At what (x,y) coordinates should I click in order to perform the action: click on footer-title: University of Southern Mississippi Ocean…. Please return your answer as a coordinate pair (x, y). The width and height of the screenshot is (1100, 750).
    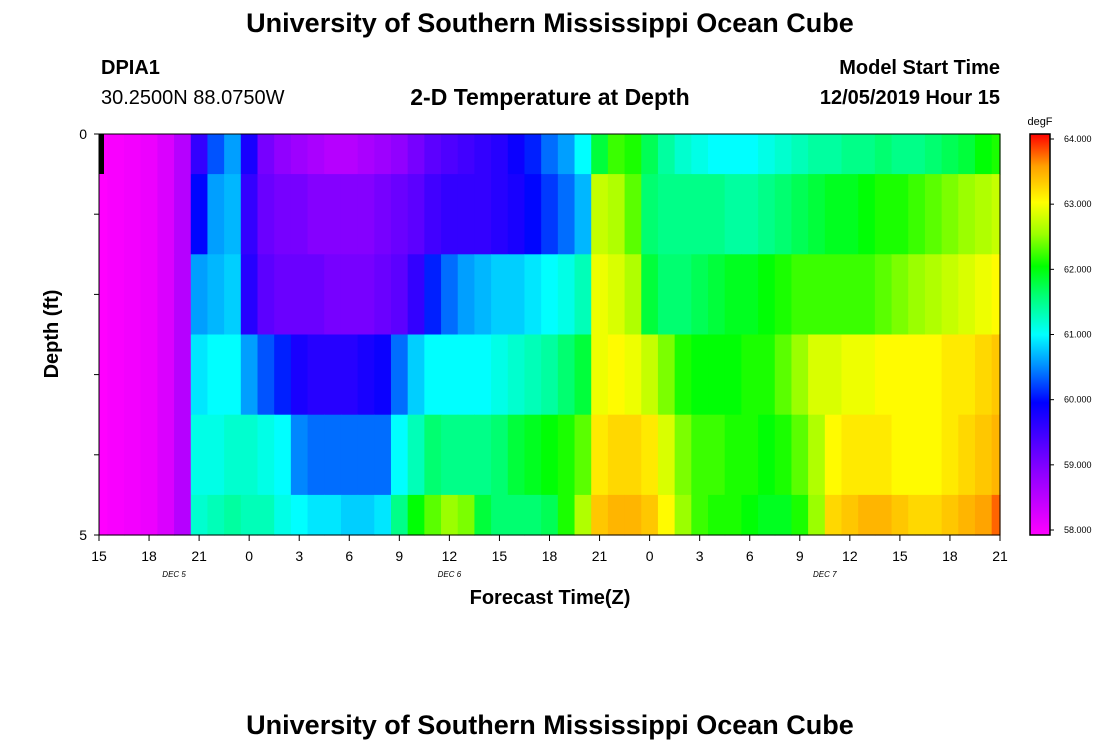
    Looking at the image, I should click on (550, 725).